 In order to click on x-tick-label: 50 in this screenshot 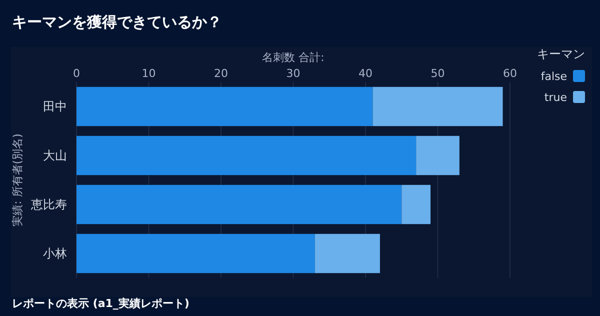, I will do `click(437, 73)`.